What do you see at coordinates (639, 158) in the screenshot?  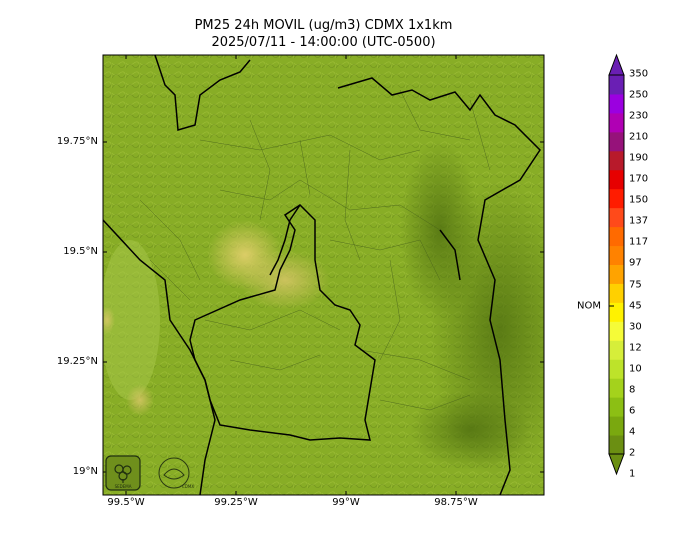 I see `colorbar-tick-label: 190` at bounding box center [639, 158].